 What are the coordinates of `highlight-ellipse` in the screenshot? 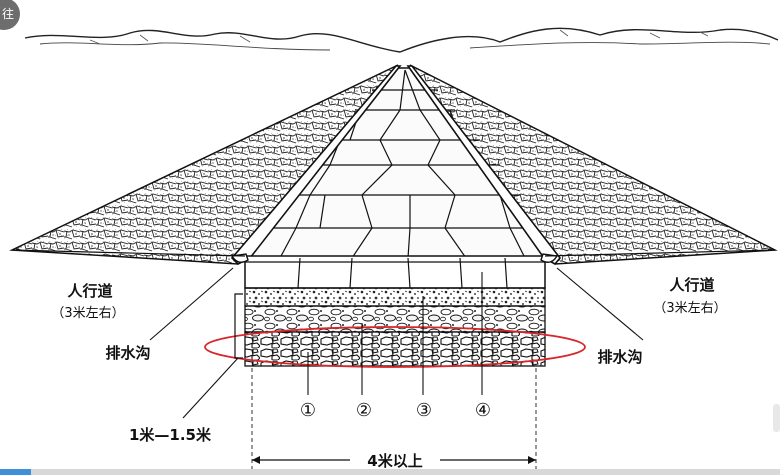 It's located at (395, 347).